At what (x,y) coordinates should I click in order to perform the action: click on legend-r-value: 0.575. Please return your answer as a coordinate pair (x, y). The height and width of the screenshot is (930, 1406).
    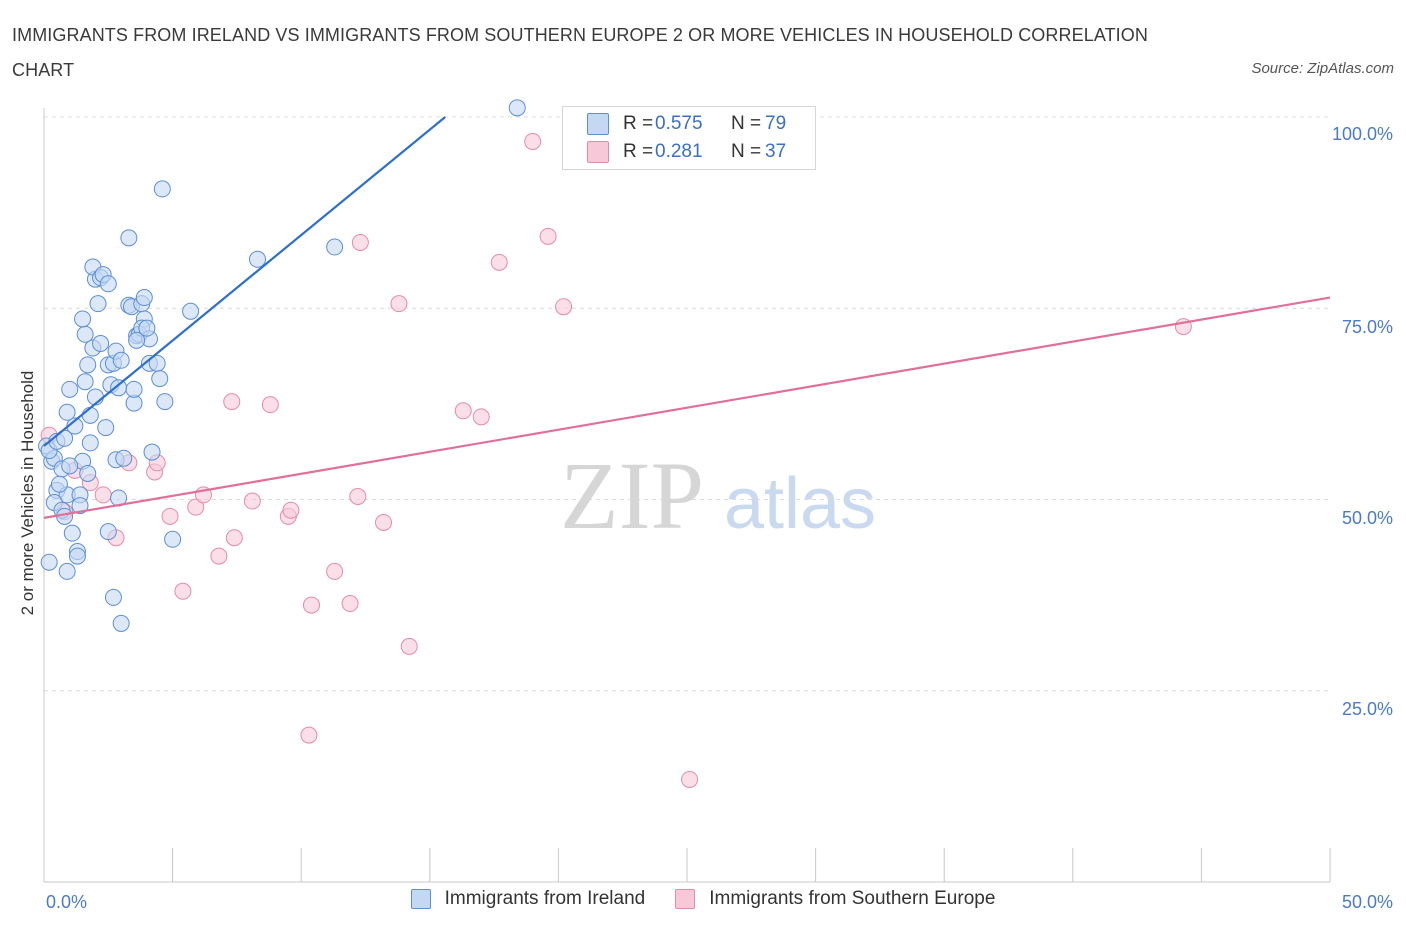
    Looking at the image, I should click on (679, 123).